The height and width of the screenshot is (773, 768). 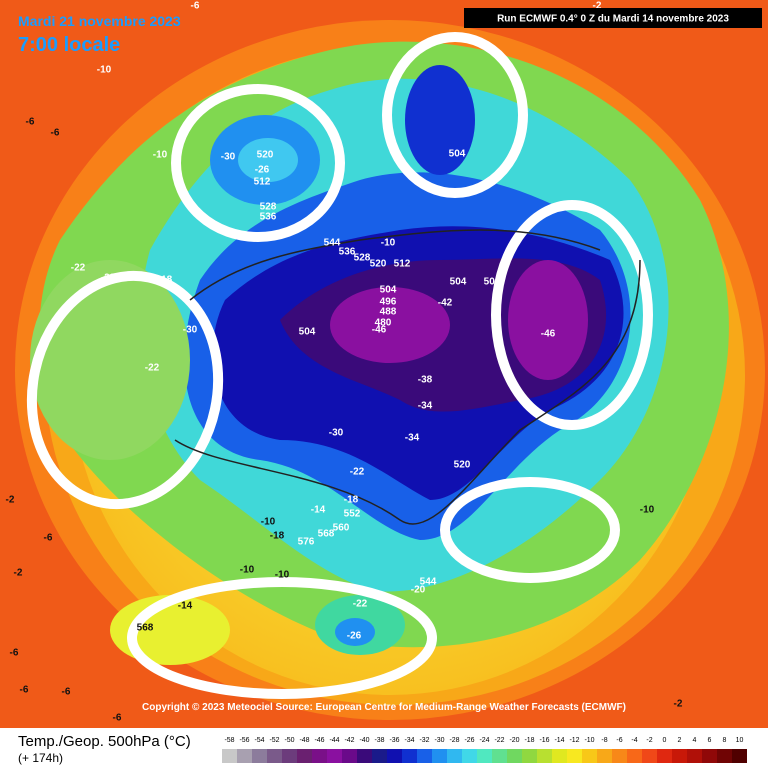 What do you see at coordinates (634, 740) in the screenshot?
I see `legend-label: -4` at bounding box center [634, 740].